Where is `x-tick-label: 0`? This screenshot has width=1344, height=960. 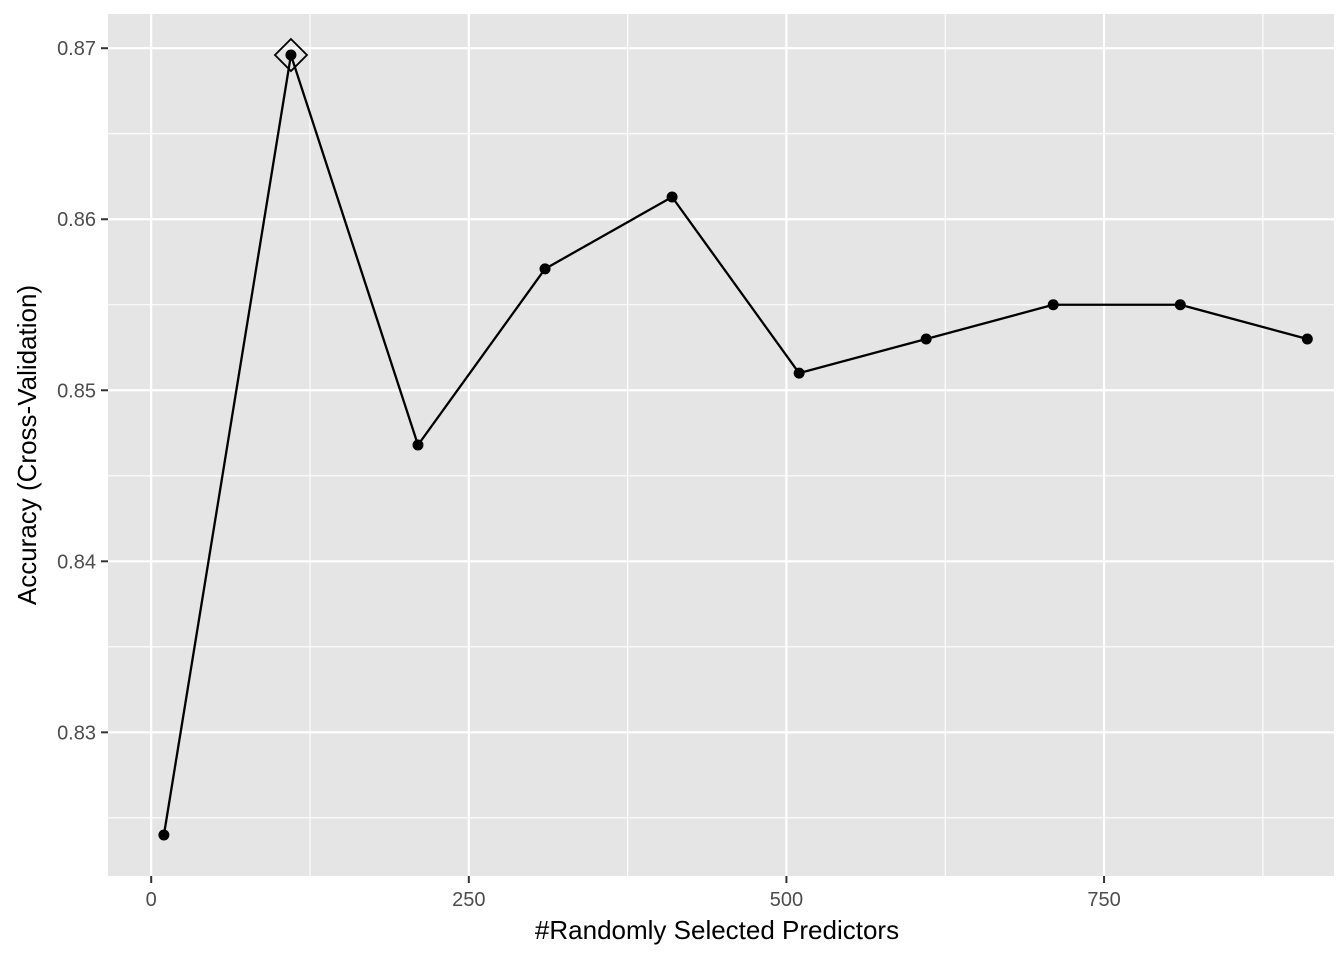
x-tick-label: 0 is located at coordinates (151, 900).